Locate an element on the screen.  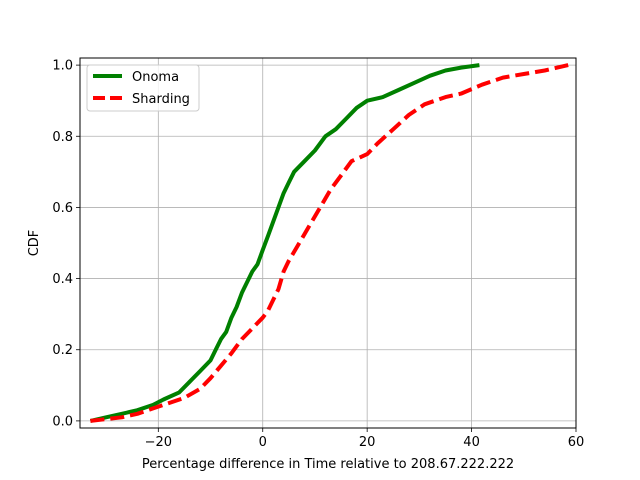
y-tick-label: 0.0 is located at coordinates (62, 421).